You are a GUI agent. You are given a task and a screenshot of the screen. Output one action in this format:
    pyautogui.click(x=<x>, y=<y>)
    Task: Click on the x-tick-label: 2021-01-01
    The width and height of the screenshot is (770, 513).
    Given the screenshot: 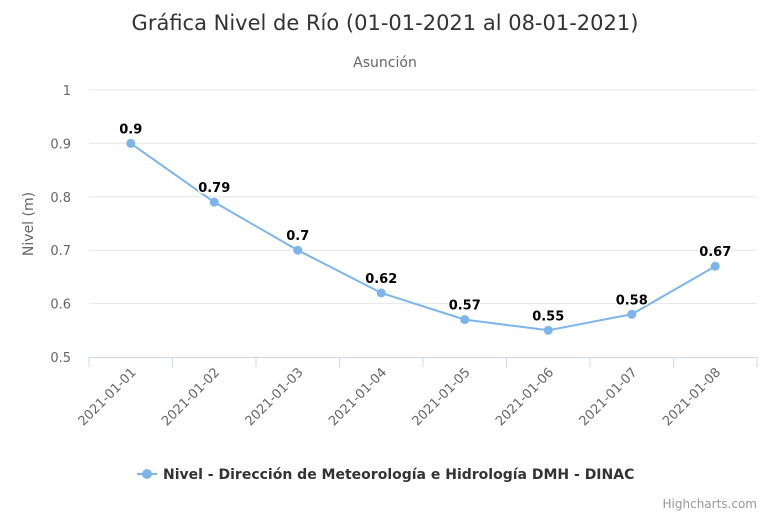 What is the action you would take?
    pyautogui.click(x=108, y=397)
    